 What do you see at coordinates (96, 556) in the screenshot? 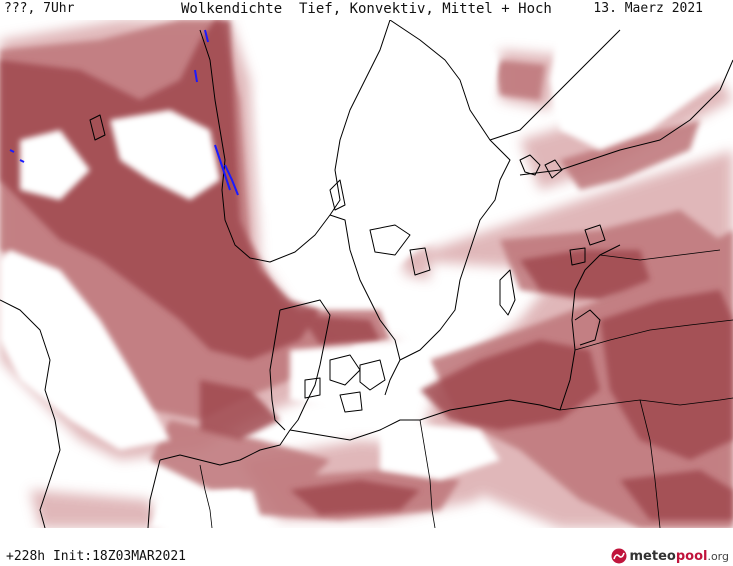
I see `forecast-run-info: +228h Init:18Z03MAR2021` at bounding box center [96, 556].